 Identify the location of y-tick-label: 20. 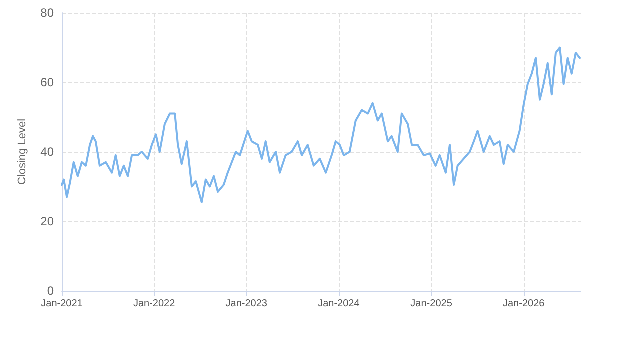
(47, 221).